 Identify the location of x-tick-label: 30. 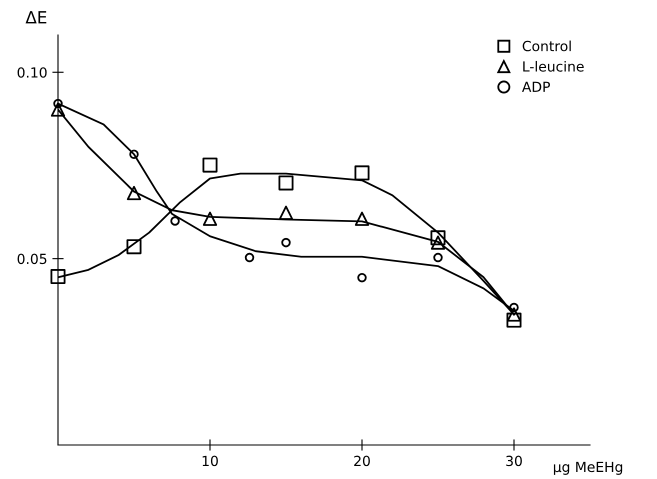
(514, 461).